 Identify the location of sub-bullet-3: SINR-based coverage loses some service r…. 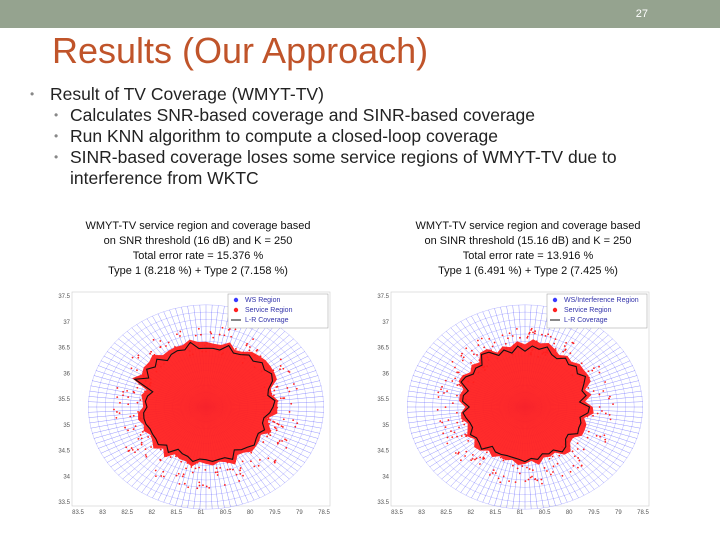
(365, 168).